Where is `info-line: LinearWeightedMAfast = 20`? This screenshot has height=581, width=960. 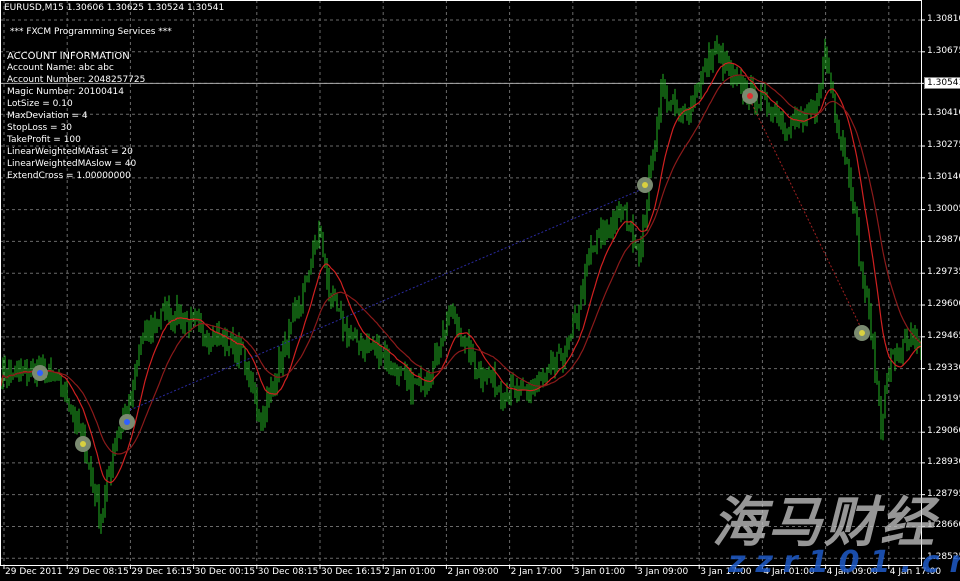 info-line: LinearWeightedMAfast = 20 is located at coordinates (70, 152).